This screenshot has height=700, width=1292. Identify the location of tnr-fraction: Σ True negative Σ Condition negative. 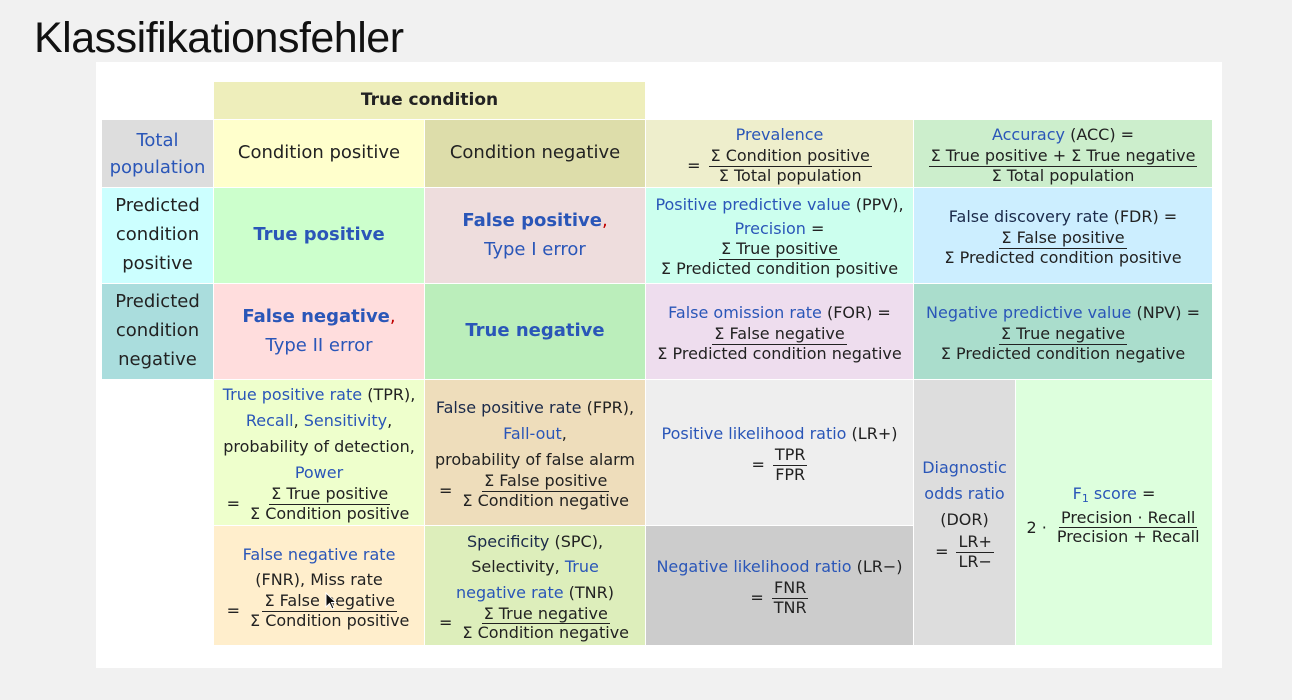
(545, 623).